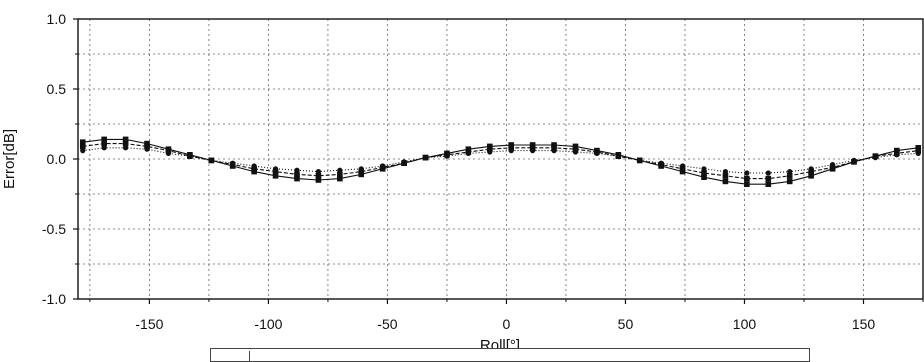 This screenshot has width=924, height=362. Describe the element at coordinates (864, 324) in the screenshot. I see `x-tick-label: 150` at that location.